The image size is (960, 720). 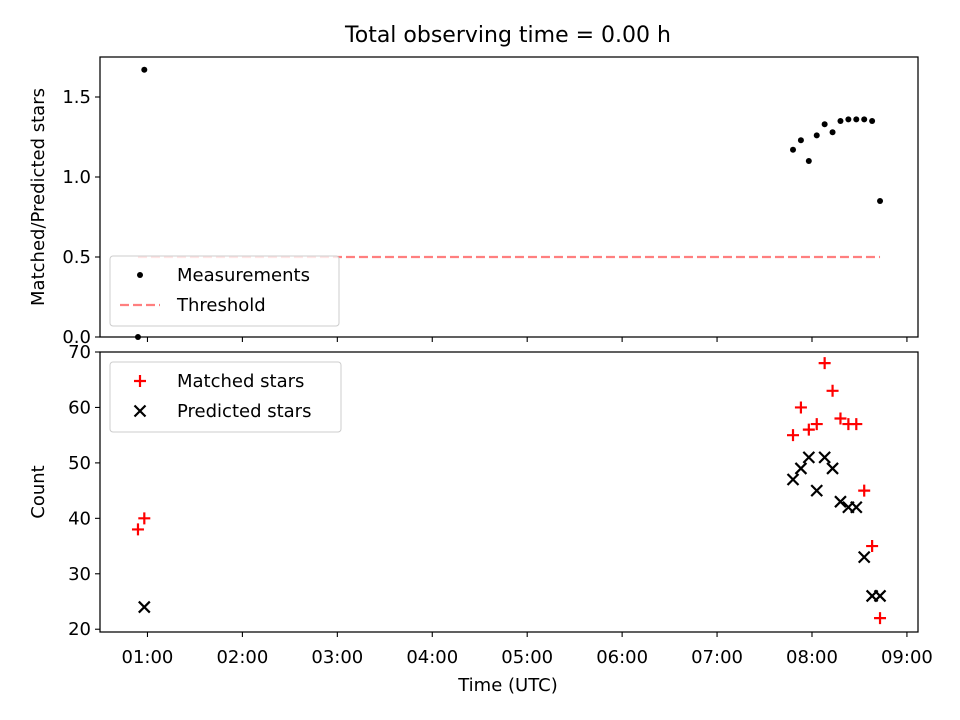 I want to click on x-axis-label: Time (UTC), so click(x=507, y=685).